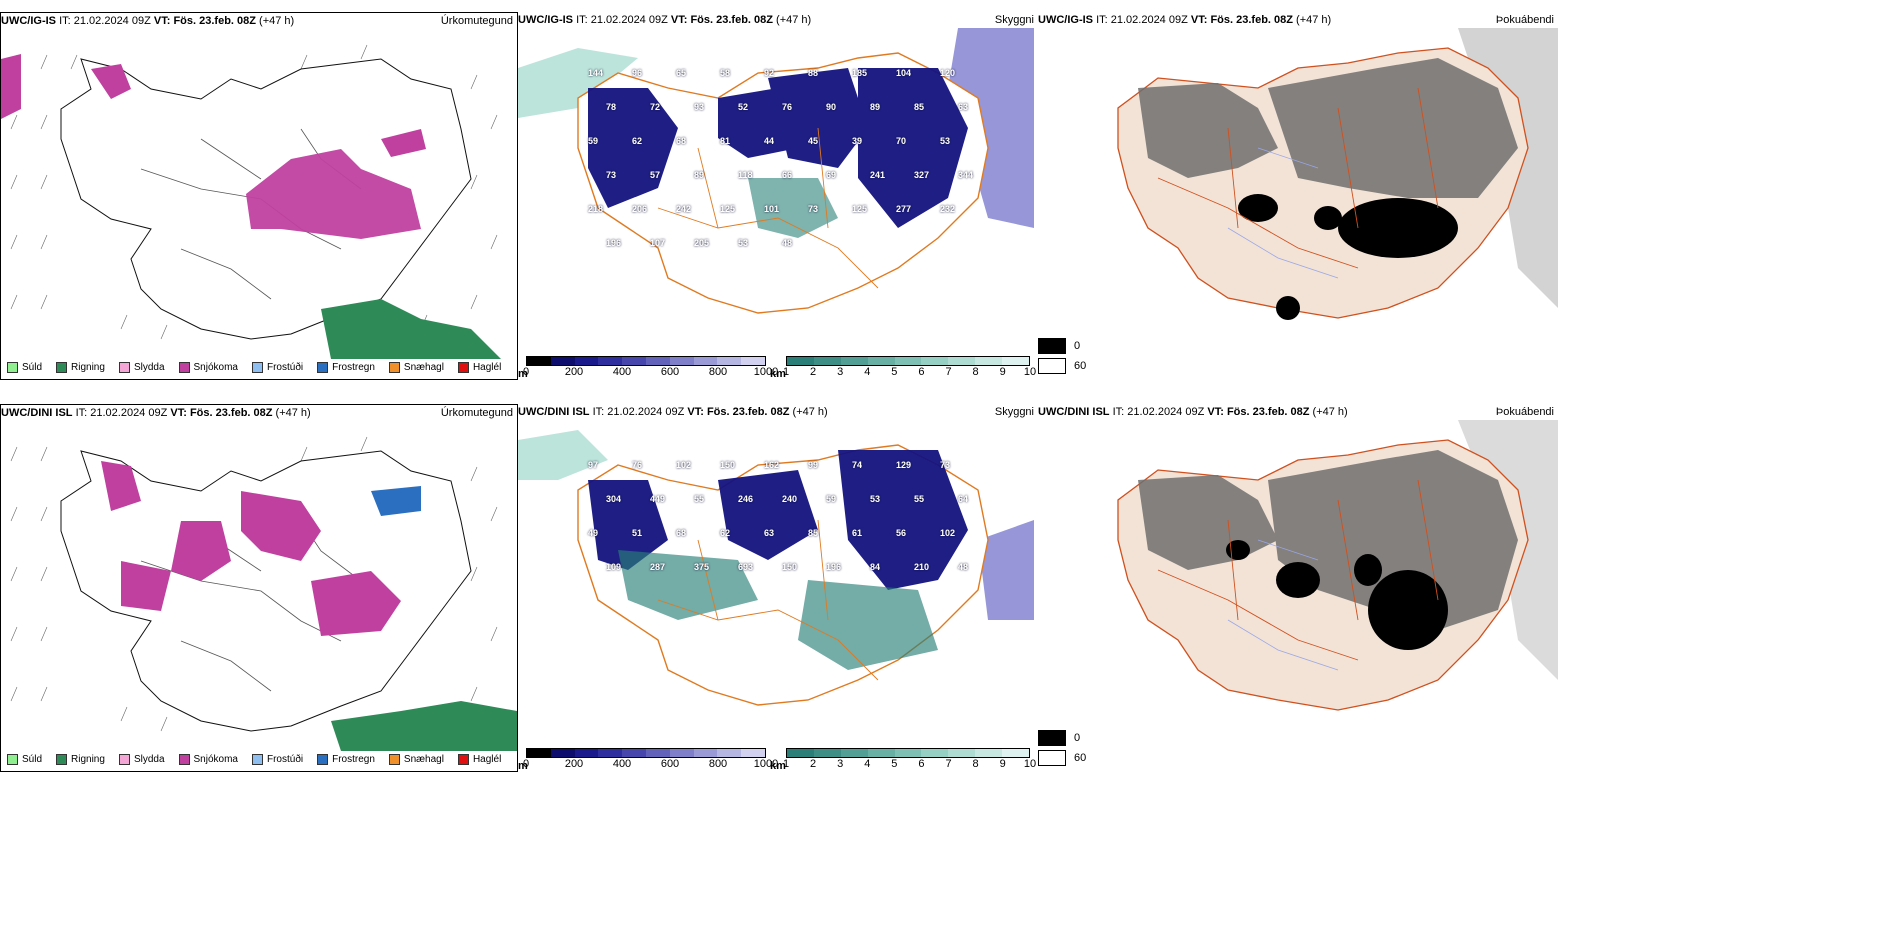  I want to click on cloud-value-label: 78, so click(611, 107).